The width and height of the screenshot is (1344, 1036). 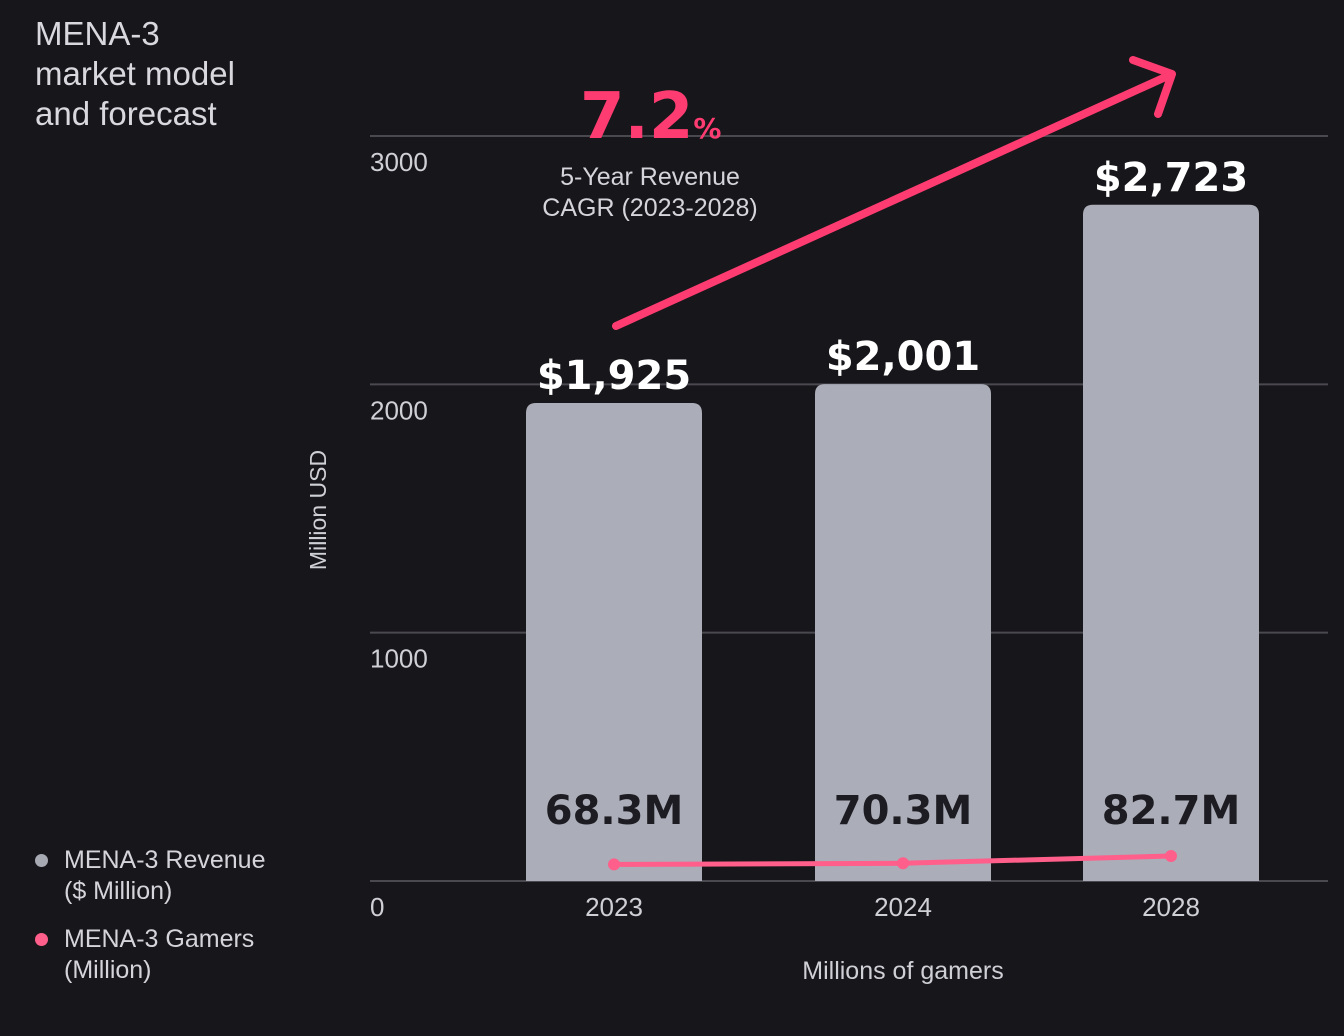 I want to click on legend-item-revenue: MENA-3 Revenue ($ Million), so click(x=184, y=876).